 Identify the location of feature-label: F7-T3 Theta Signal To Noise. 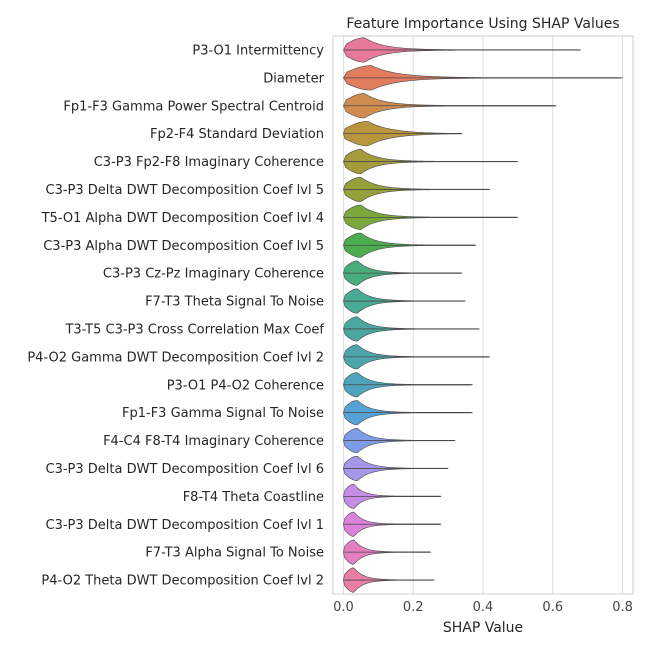
(234, 302).